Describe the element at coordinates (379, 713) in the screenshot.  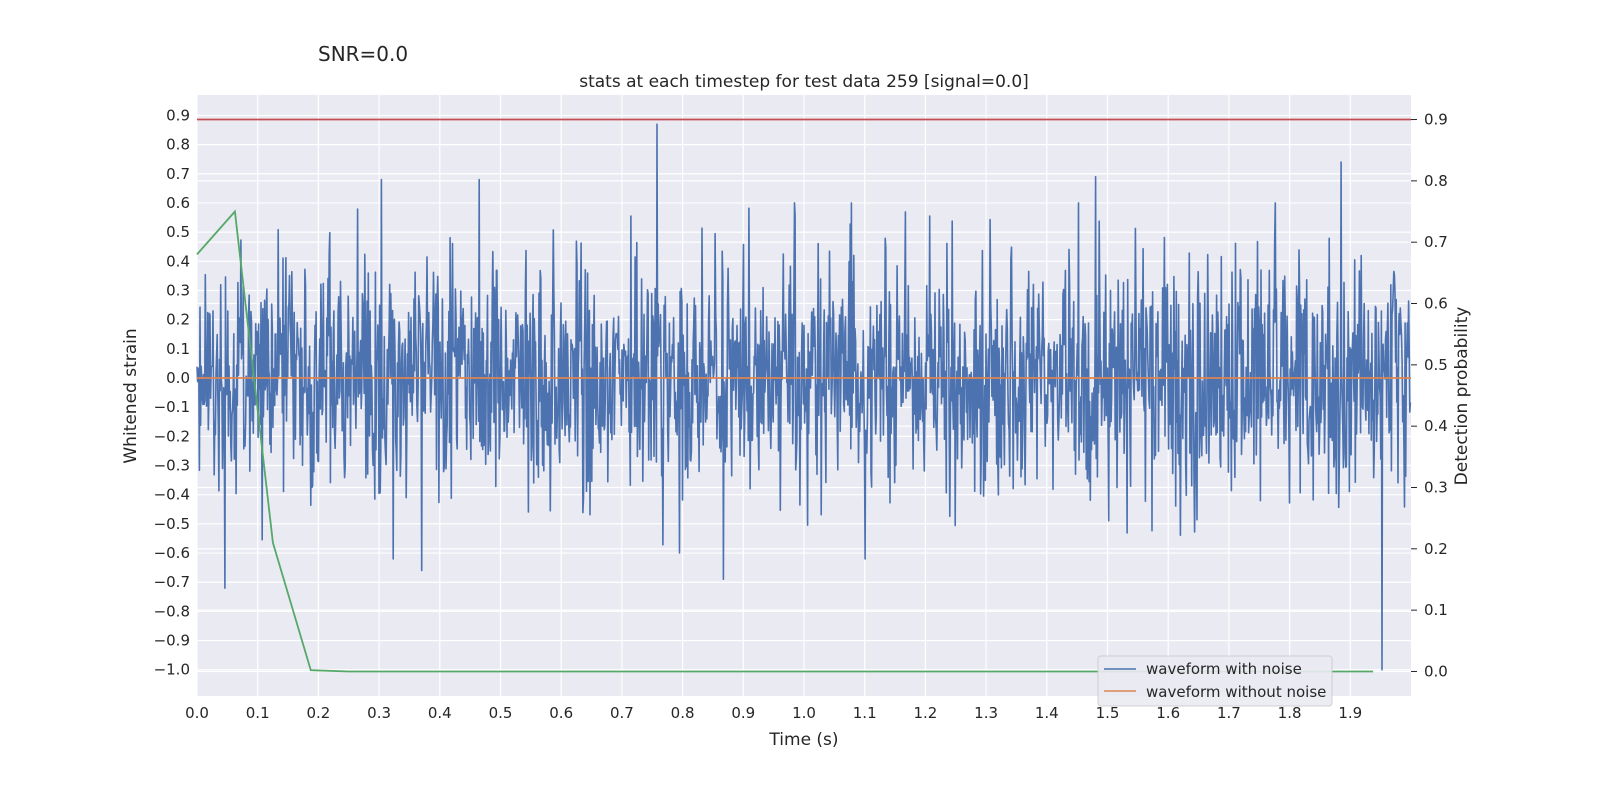
I see `x-tick-label: 0.3` at that location.